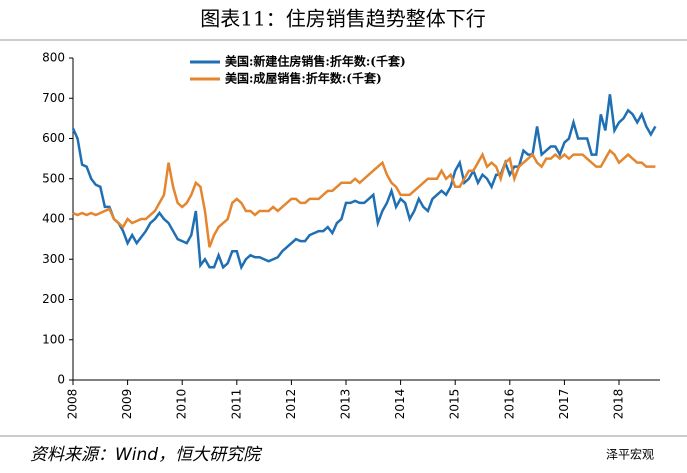  Describe the element at coordinates (53, 219) in the screenshot. I see `y-tick-label: 400` at that location.